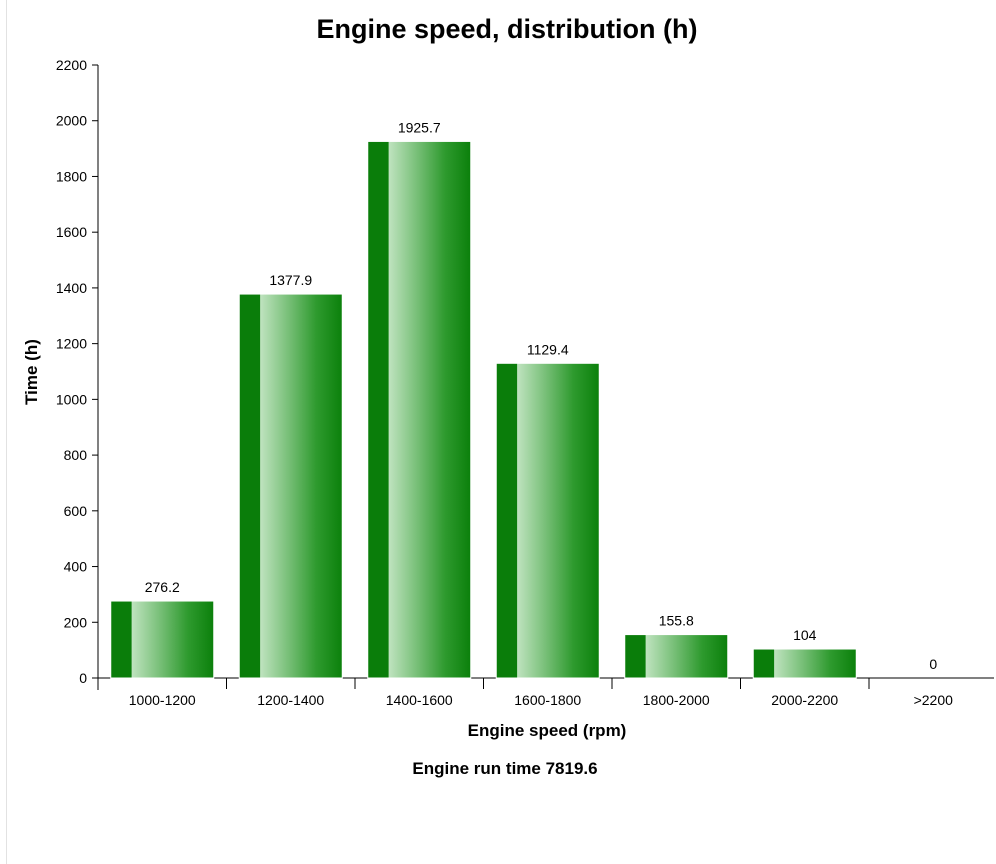  What do you see at coordinates (419, 700) in the screenshot?
I see `x-tick-label: 1400-1600` at bounding box center [419, 700].